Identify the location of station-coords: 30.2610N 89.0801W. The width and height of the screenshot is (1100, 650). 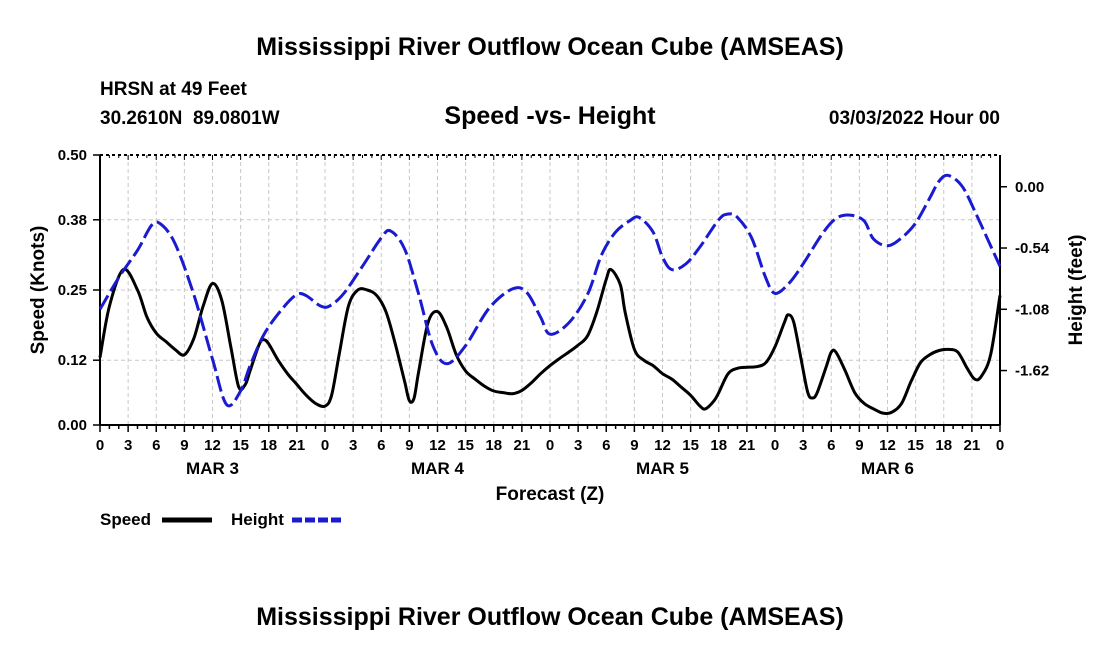
(190, 118).